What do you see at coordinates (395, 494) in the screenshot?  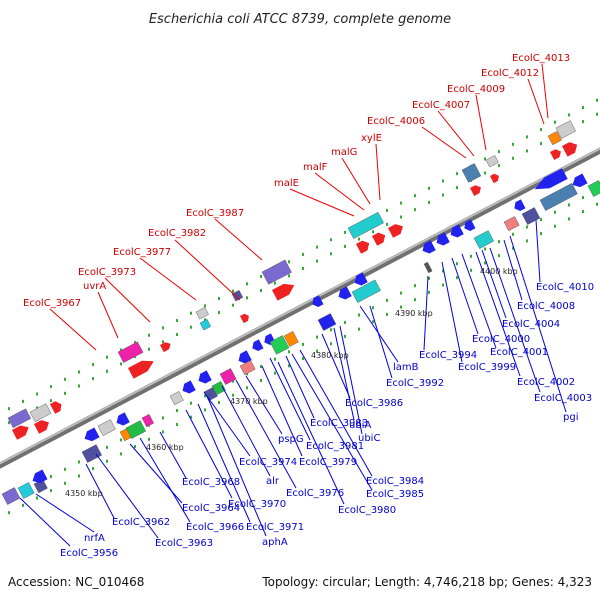 I see `gene-label: EcolC_3985` at bounding box center [395, 494].